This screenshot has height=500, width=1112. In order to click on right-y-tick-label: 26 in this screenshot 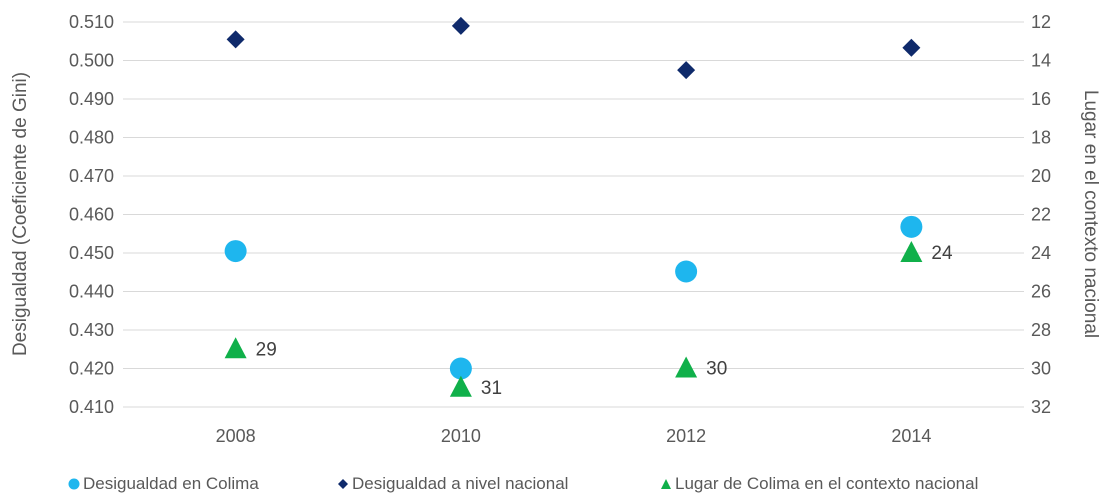, I will do `click(1041, 292)`.